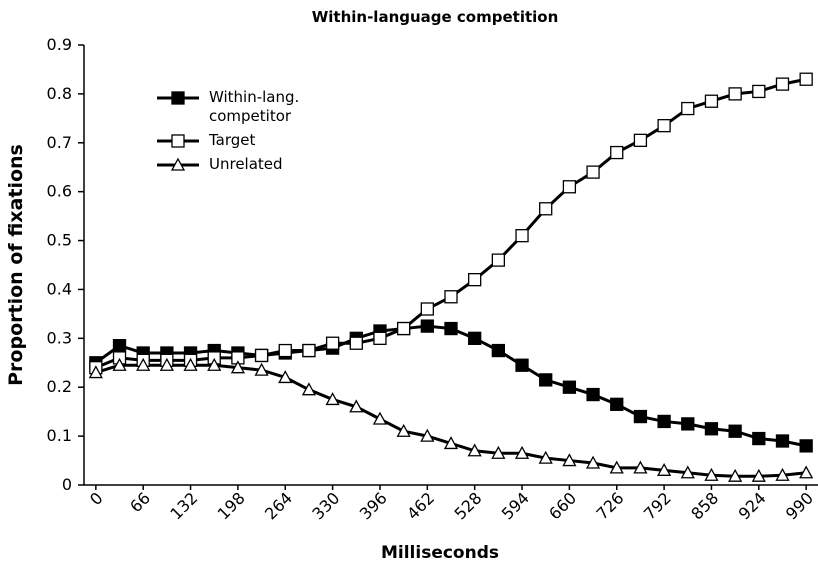 This screenshot has height=568, width=818. What do you see at coordinates (59, 288) in the screenshot?
I see `y-tick-label: 0.4` at bounding box center [59, 288].